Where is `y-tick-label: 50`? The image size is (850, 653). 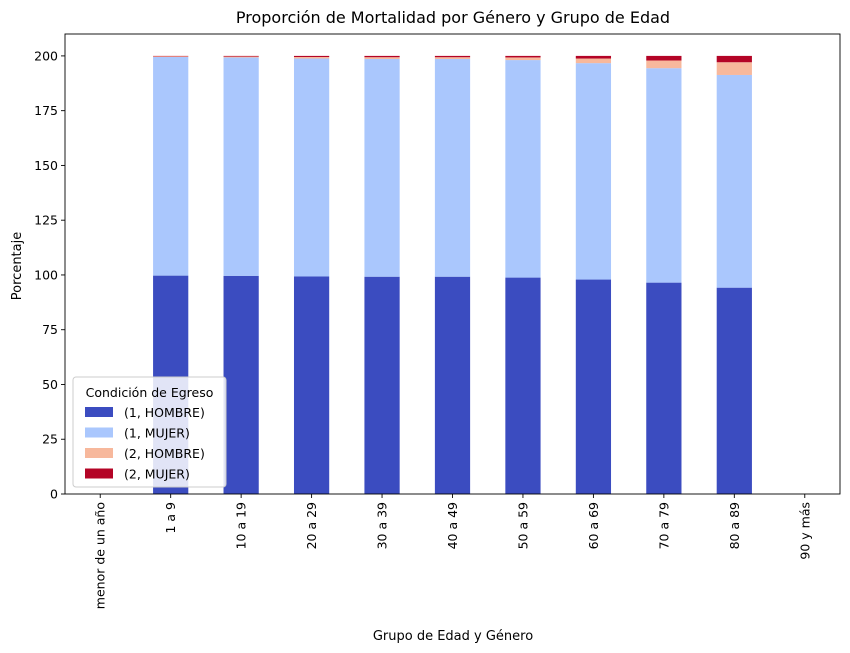 y-tick-label: 50 is located at coordinates (50, 384).